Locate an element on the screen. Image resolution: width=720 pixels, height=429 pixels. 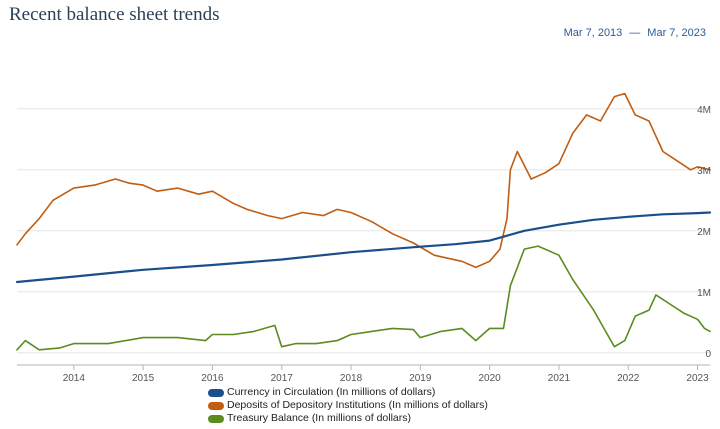
x-tick-label: 2014 is located at coordinates (74, 378).